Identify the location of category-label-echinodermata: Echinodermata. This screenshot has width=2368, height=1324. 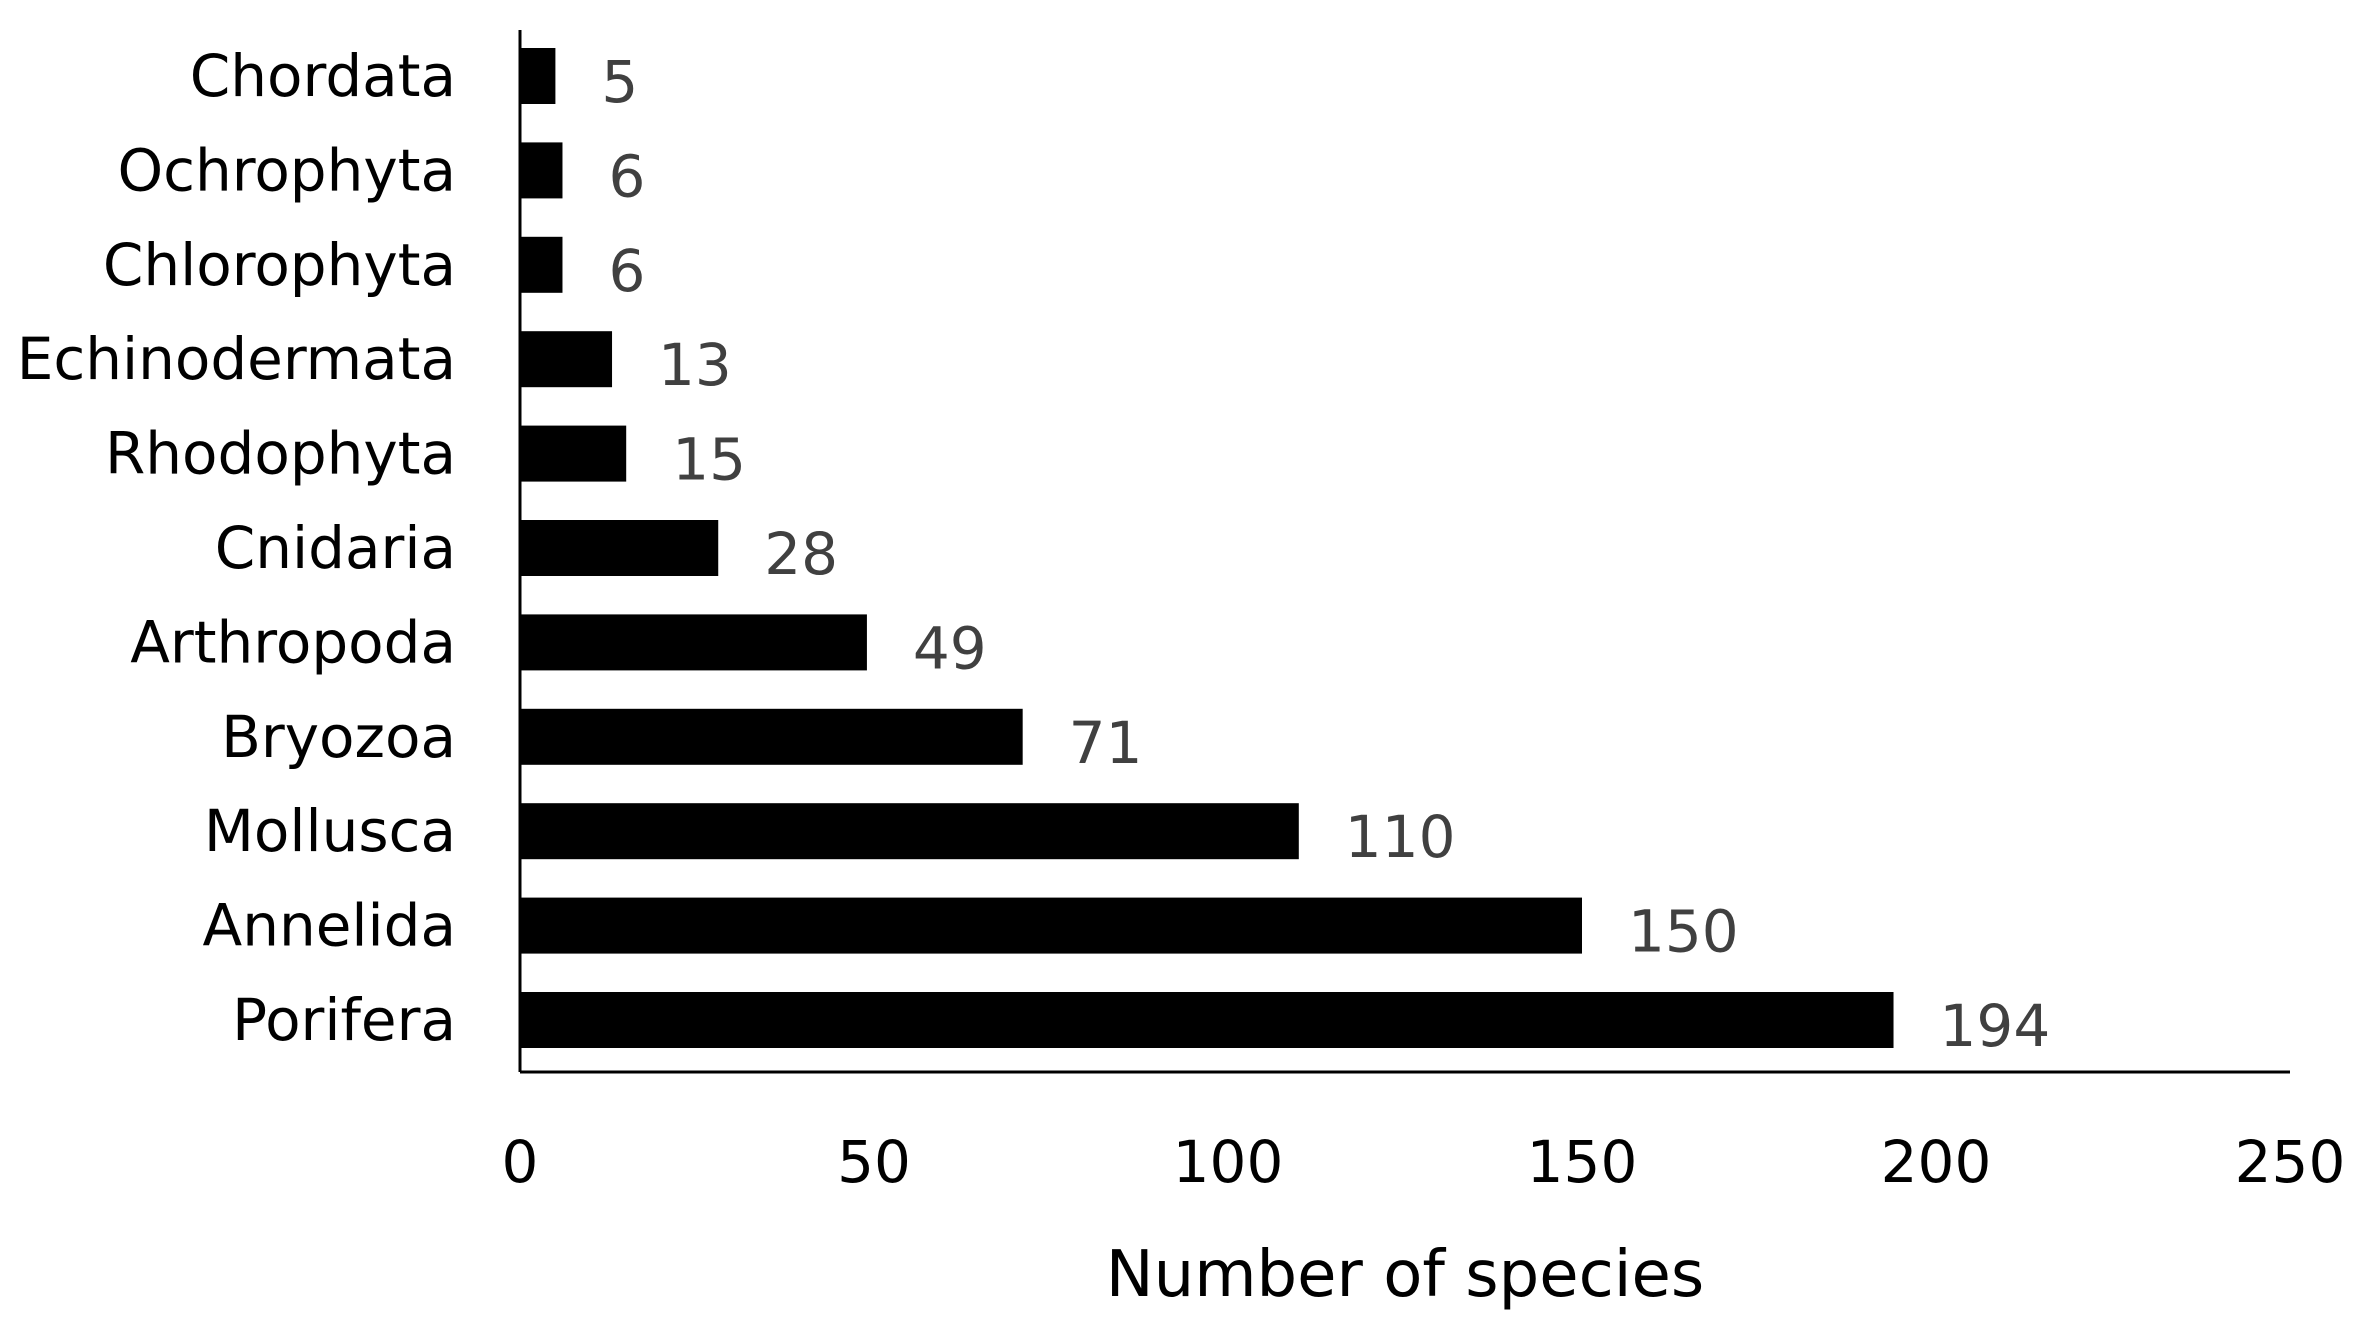
(236, 359).